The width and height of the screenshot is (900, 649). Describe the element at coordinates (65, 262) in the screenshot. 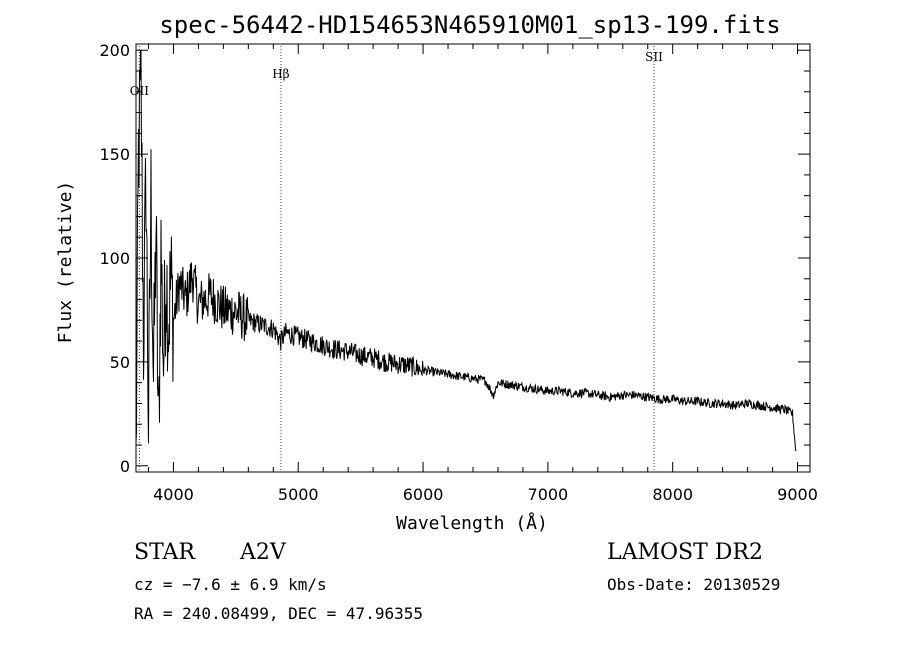

I see `y-axis-label: Flux (relative)` at that location.